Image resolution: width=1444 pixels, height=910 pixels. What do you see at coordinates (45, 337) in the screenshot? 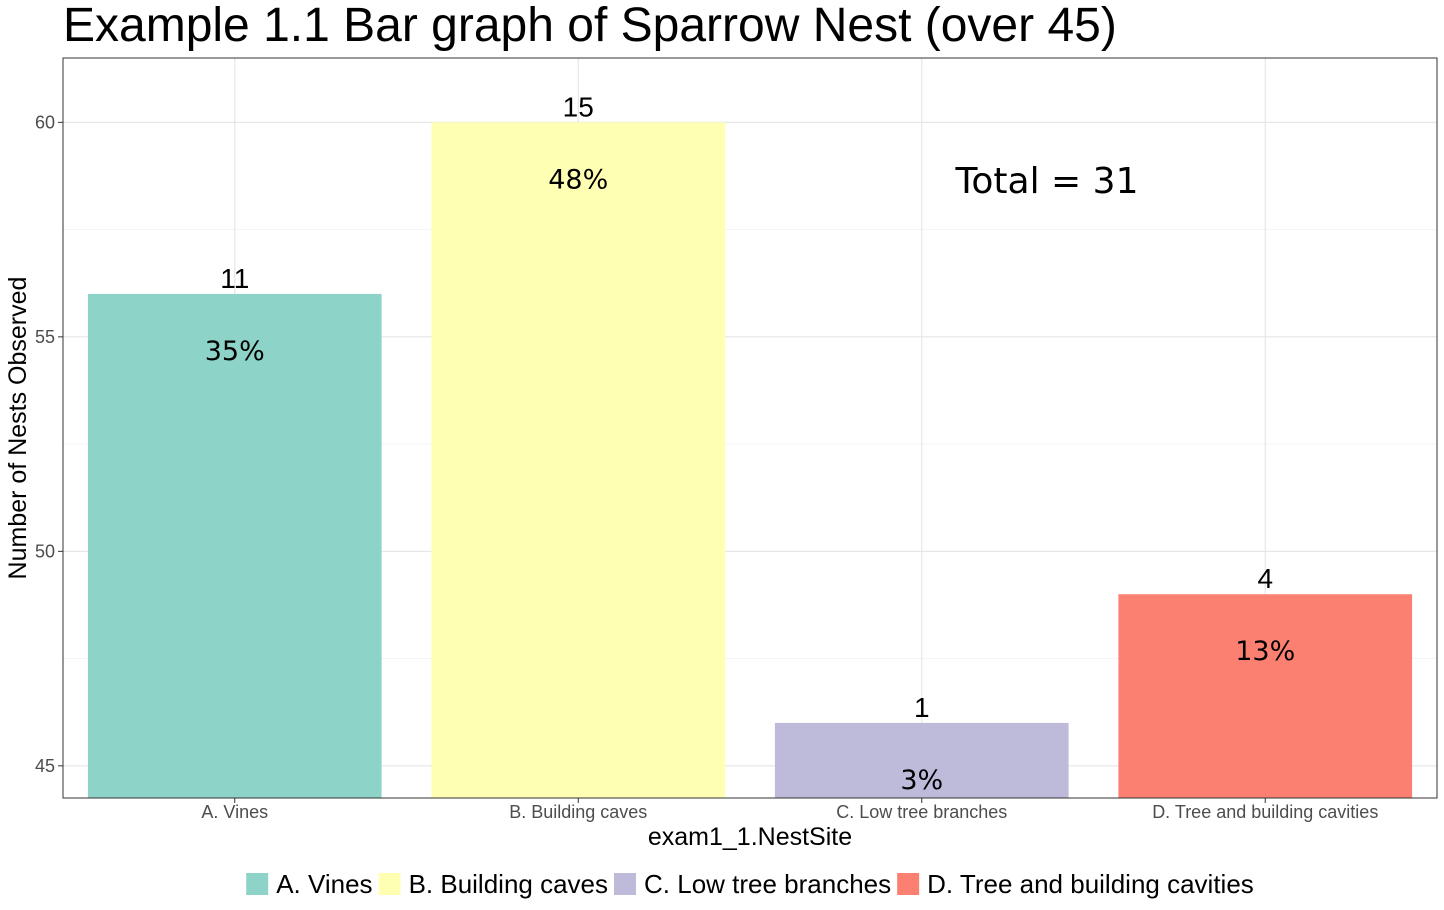
I see `y-tick-label: 55` at bounding box center [45, 337].